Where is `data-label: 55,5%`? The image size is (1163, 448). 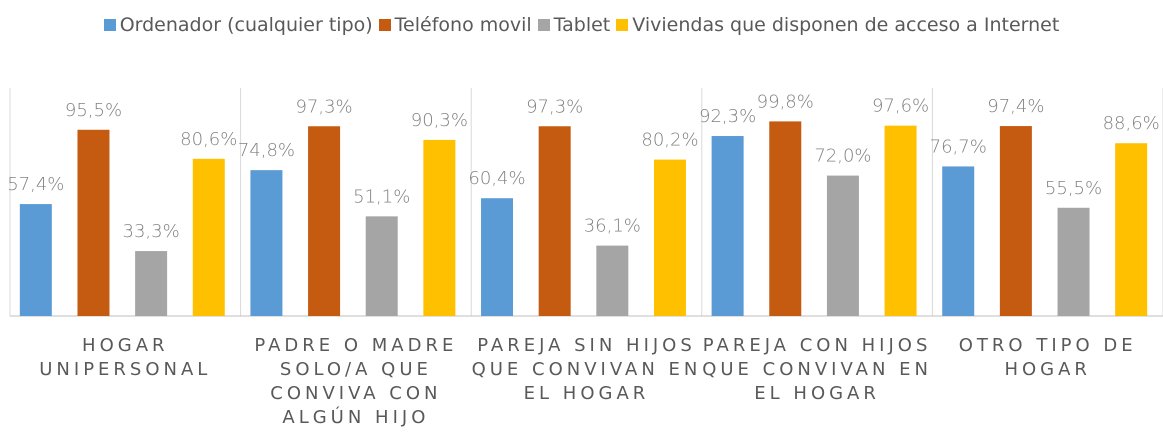 data-label: 55,5% is located at coordinates (1073, 188).